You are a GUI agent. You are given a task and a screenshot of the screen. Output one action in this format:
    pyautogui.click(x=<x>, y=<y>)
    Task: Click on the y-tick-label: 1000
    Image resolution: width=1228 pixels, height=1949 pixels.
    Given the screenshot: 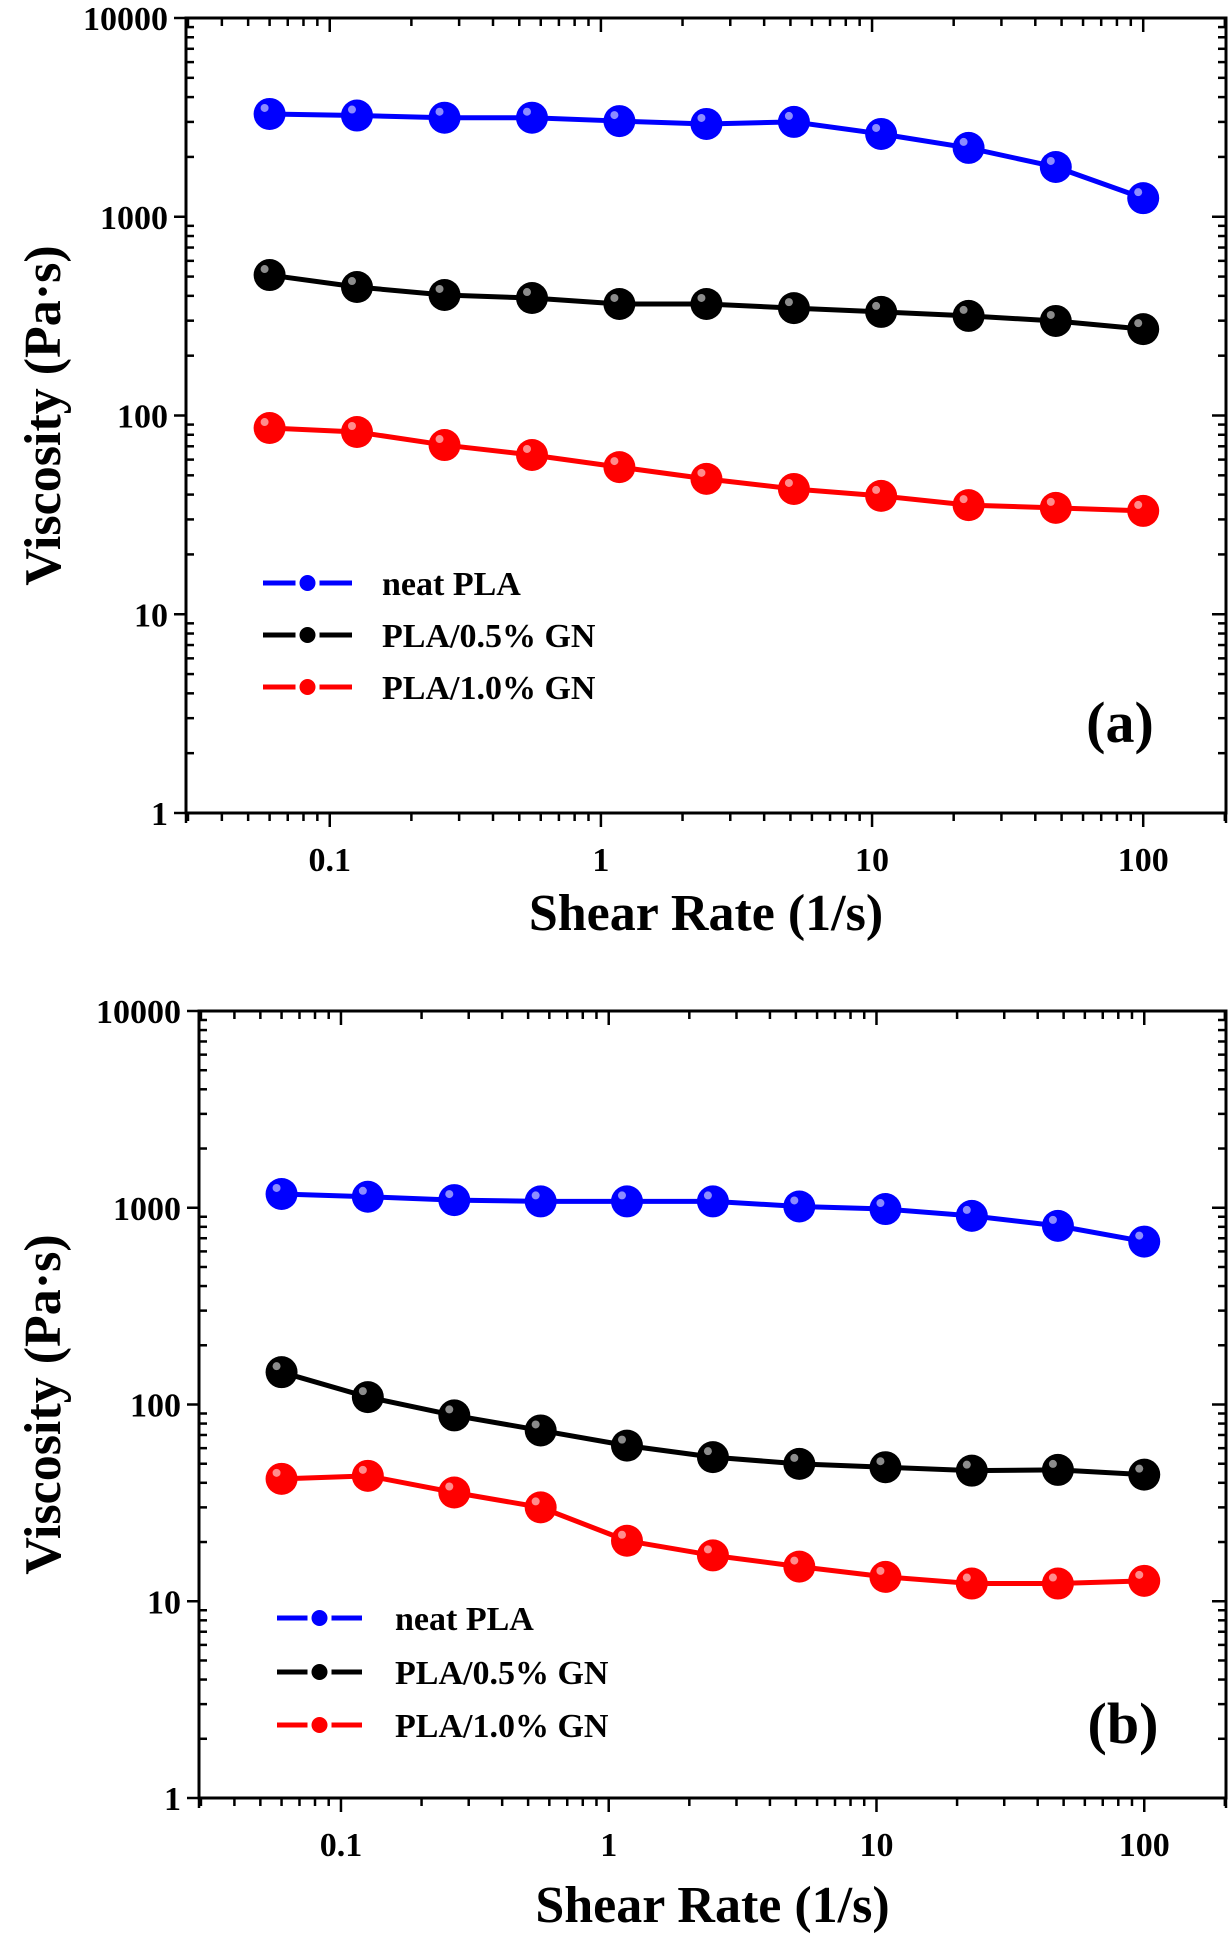 What is the action you would take?
    pyautogui.click(x=134, y=218)
    